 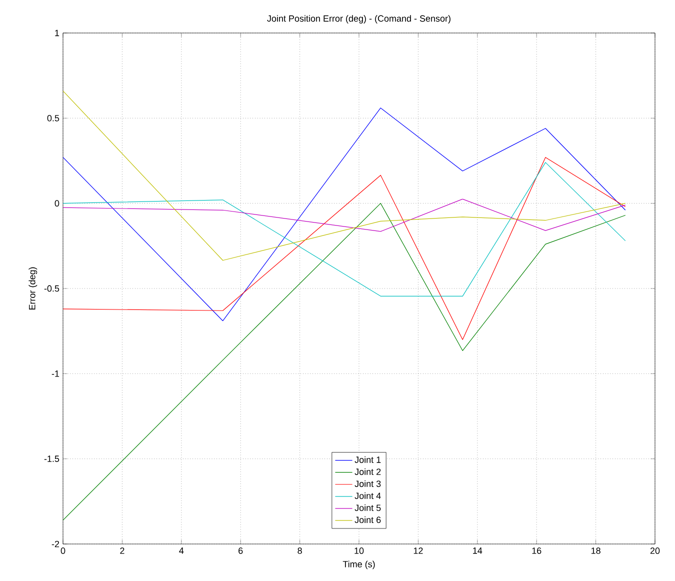 I want to click on y-tick-label: 0.5, so click(x=53, y=118).